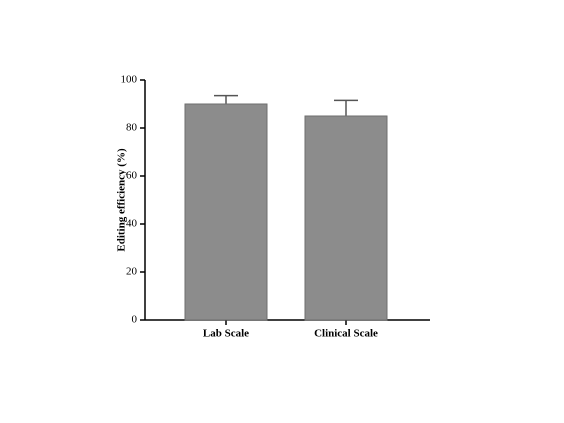 The height and width of the screenshot is (423, 564). What do you see at coordinates (132, 128) in the screenshot?
I see `y-tick-label: 80` at bounding box center [132, 128].